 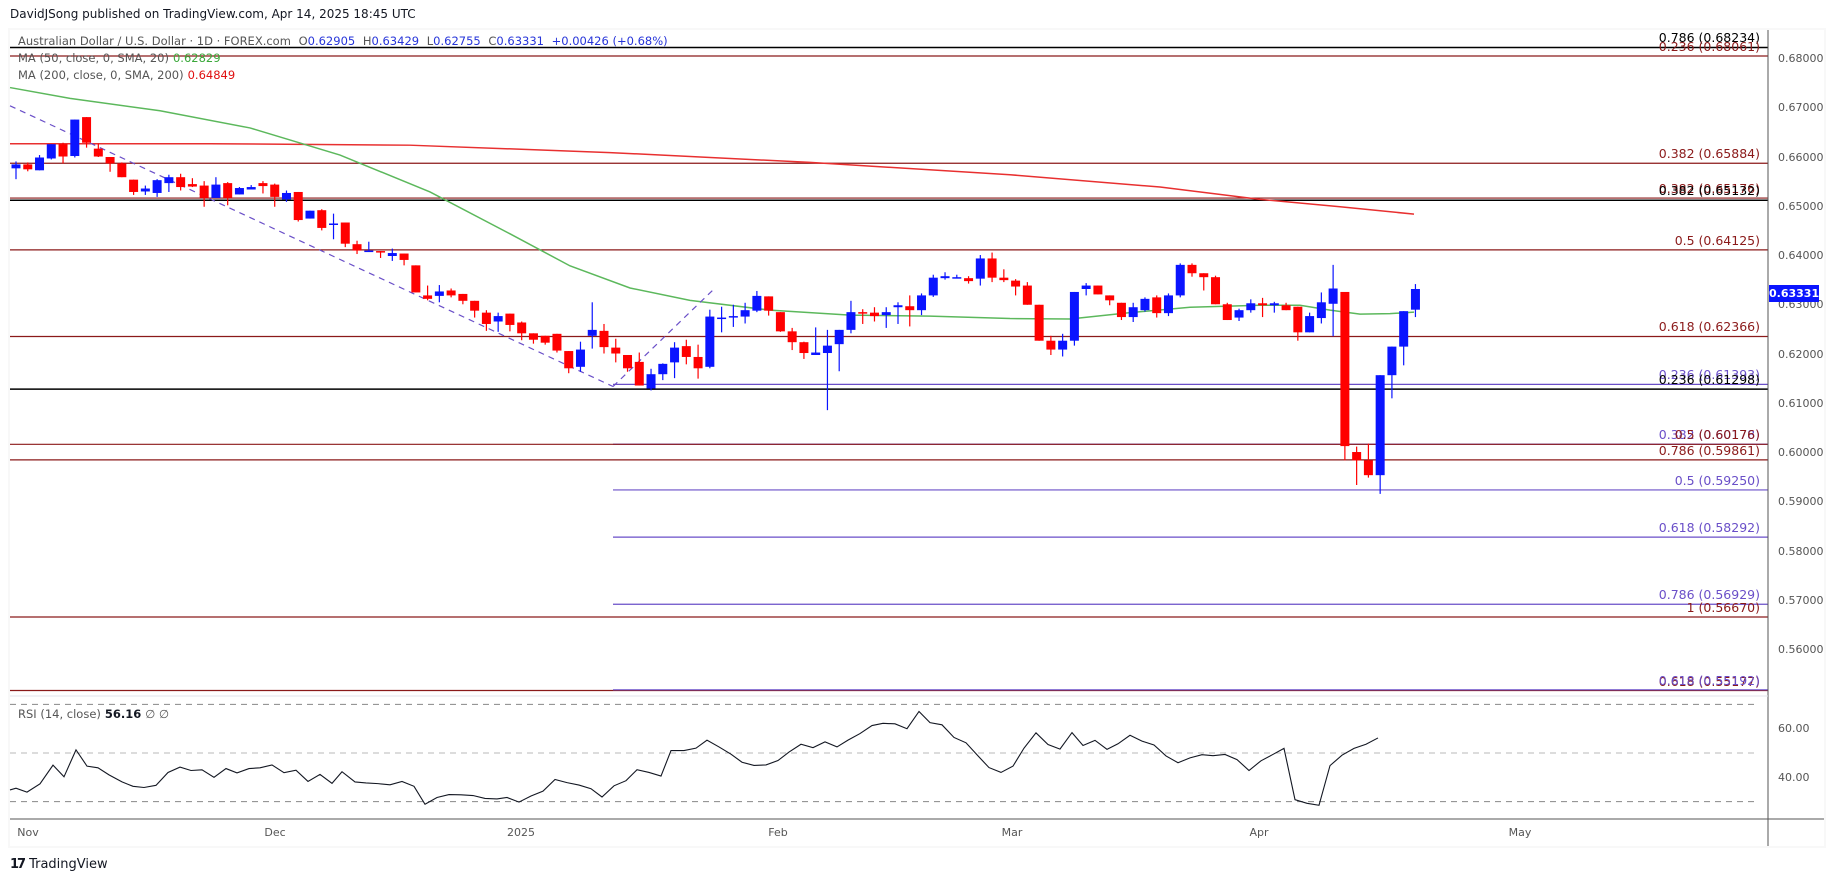 I want to click on time-tick: Feb, so click(x=778, y=832).